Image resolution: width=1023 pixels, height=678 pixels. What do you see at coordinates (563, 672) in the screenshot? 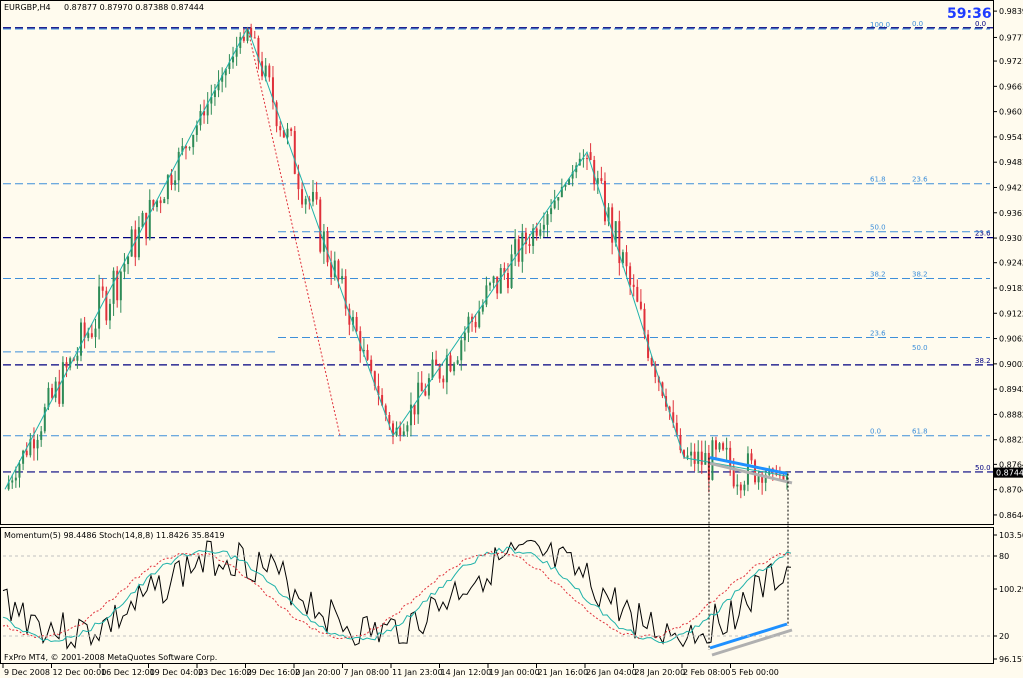
I see `time-tick-label: 21 Jan 16:00` at bounding box center [563, 672].